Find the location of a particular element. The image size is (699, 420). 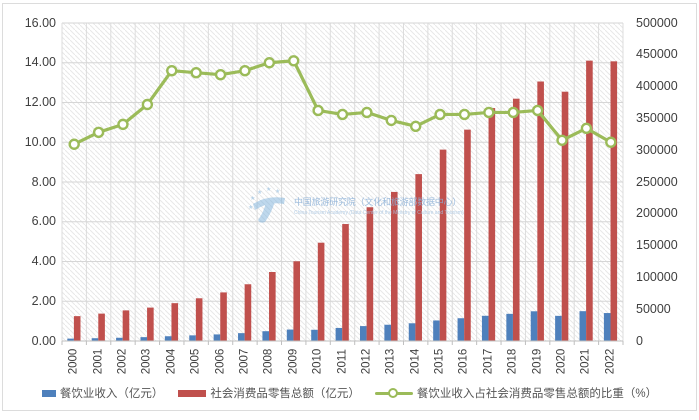

x-axis-label: 2012 is located at coordinates (366, 361).